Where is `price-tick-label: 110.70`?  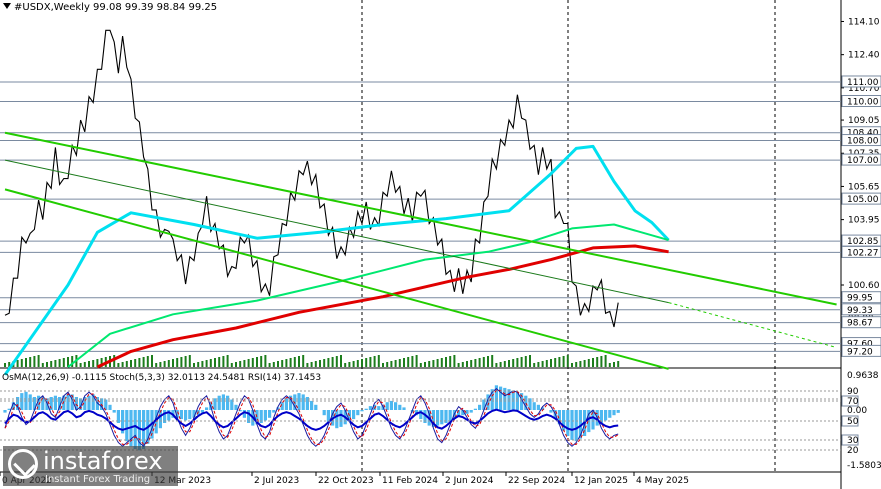 price-tick-label: 110.70 is located at coordinates (864, 89).